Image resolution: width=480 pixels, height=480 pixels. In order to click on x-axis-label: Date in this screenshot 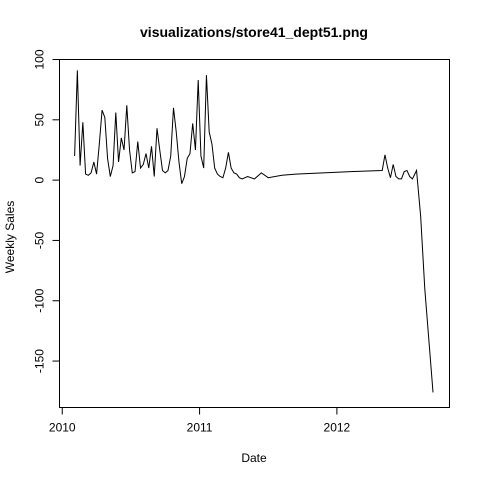, I will do `click(254, 458)`.